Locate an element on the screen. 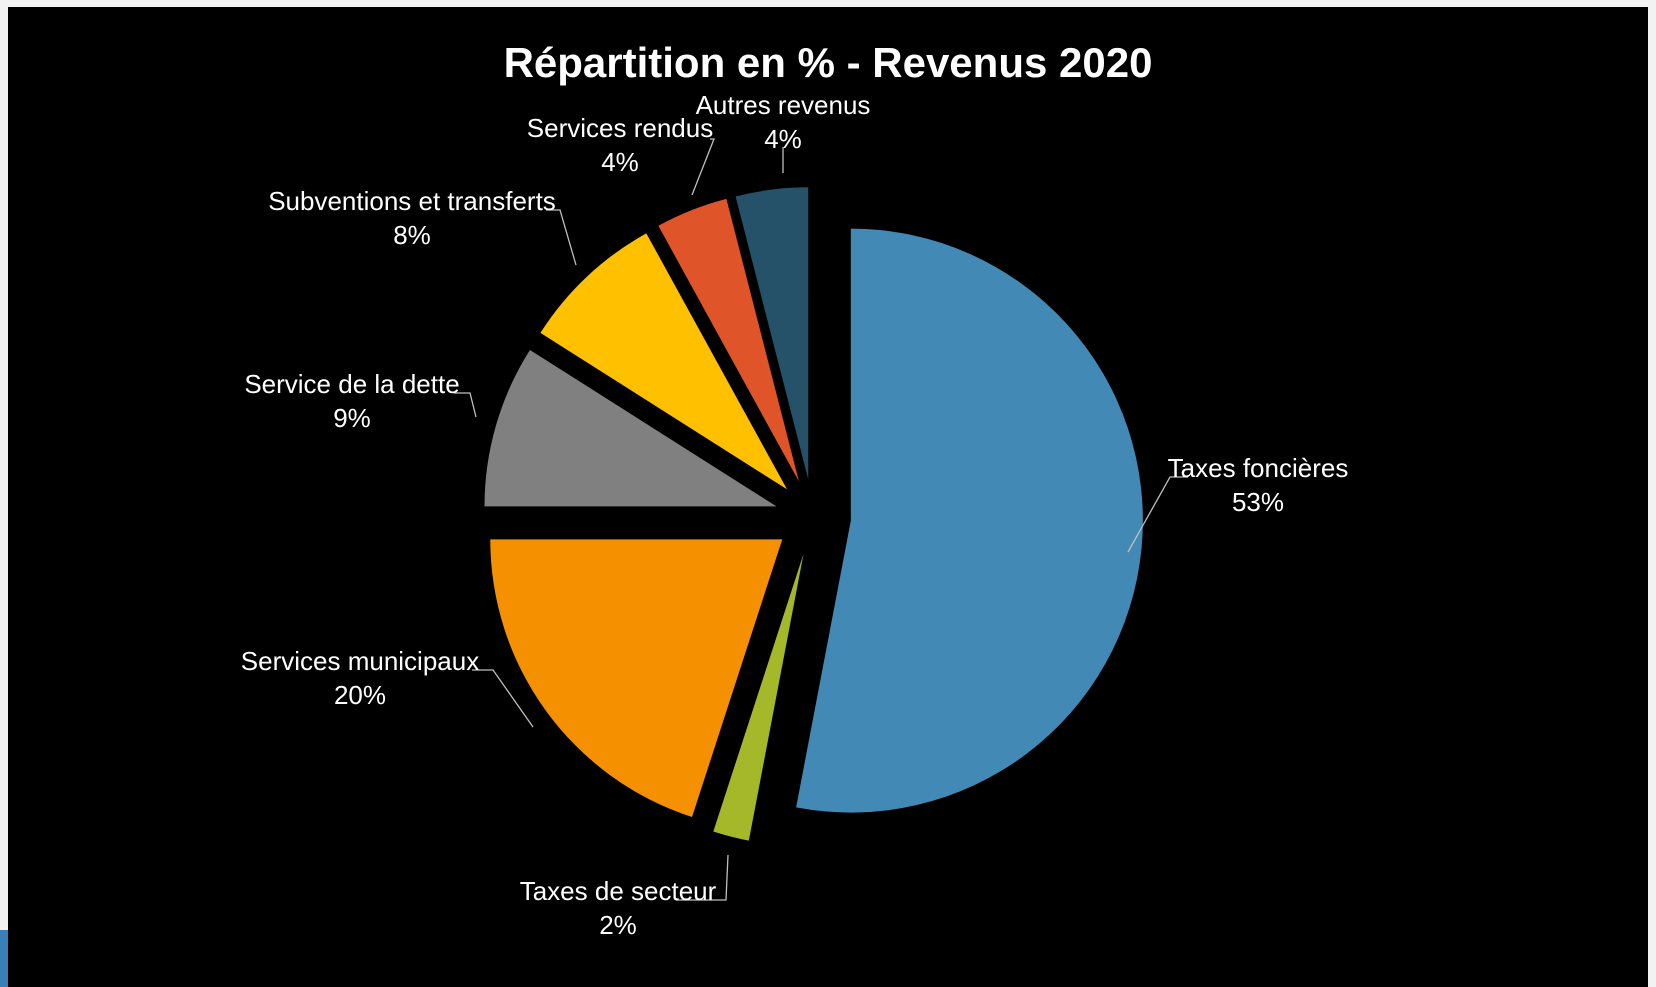 The image size is (1656, 987). slice-name-label: Autres revenus is located at coordinates (783, 105).